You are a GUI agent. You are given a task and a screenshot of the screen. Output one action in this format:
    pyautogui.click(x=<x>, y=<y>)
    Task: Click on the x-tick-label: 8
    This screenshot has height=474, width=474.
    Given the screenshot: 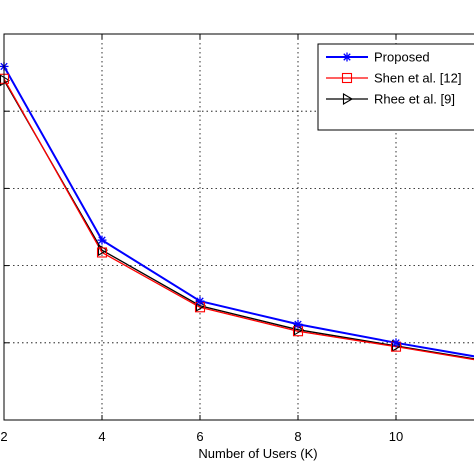 What is the action you would take?
    pyautogui.click(x=297, y=436)
    